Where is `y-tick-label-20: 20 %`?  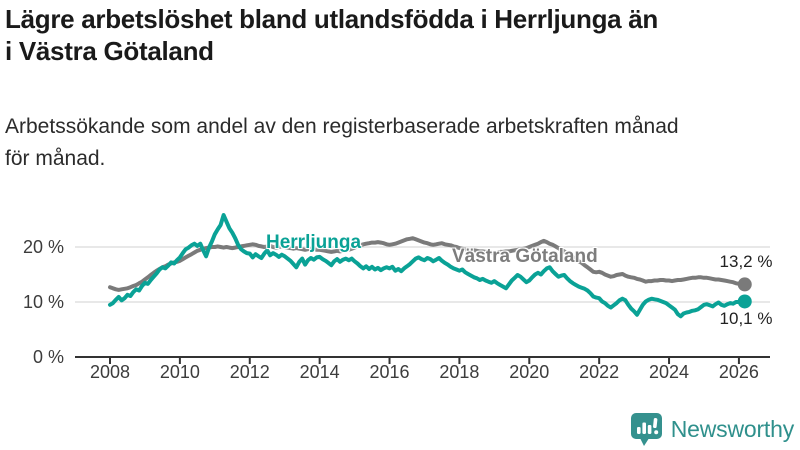
y-tick-label-20: 20 % is located at coordinates (43, 247).